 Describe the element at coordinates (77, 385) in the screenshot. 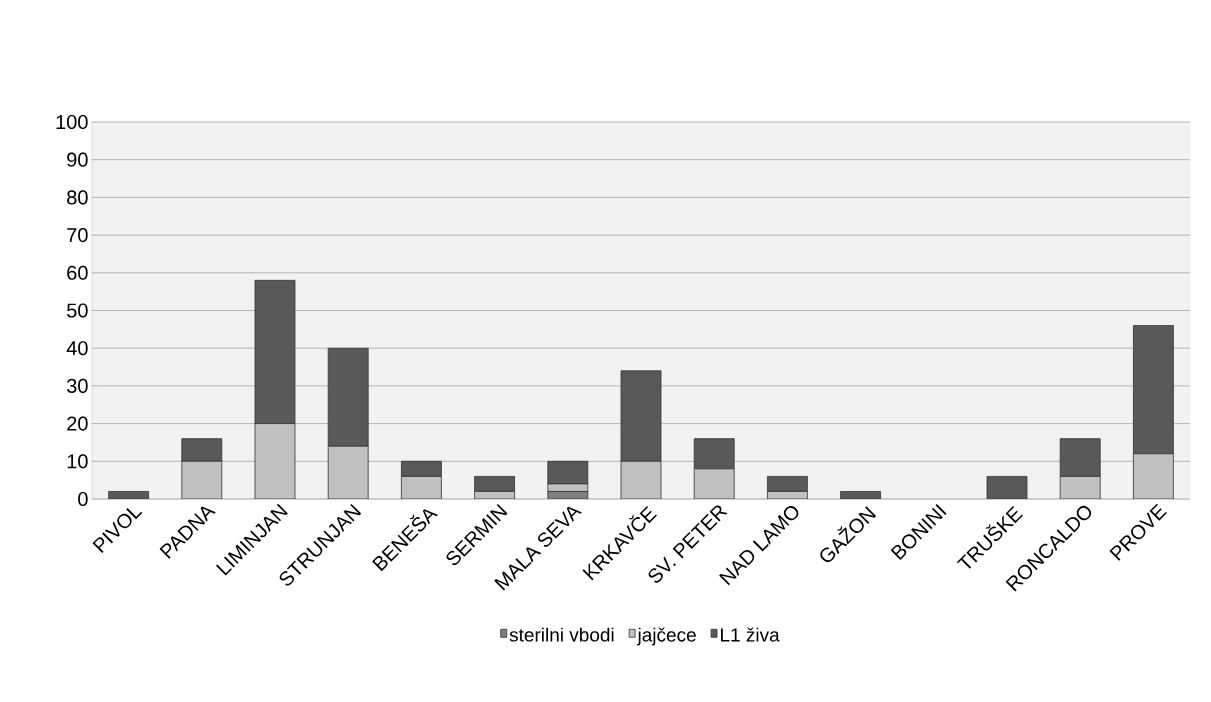

I see `y-tick-label: 30` at that location.